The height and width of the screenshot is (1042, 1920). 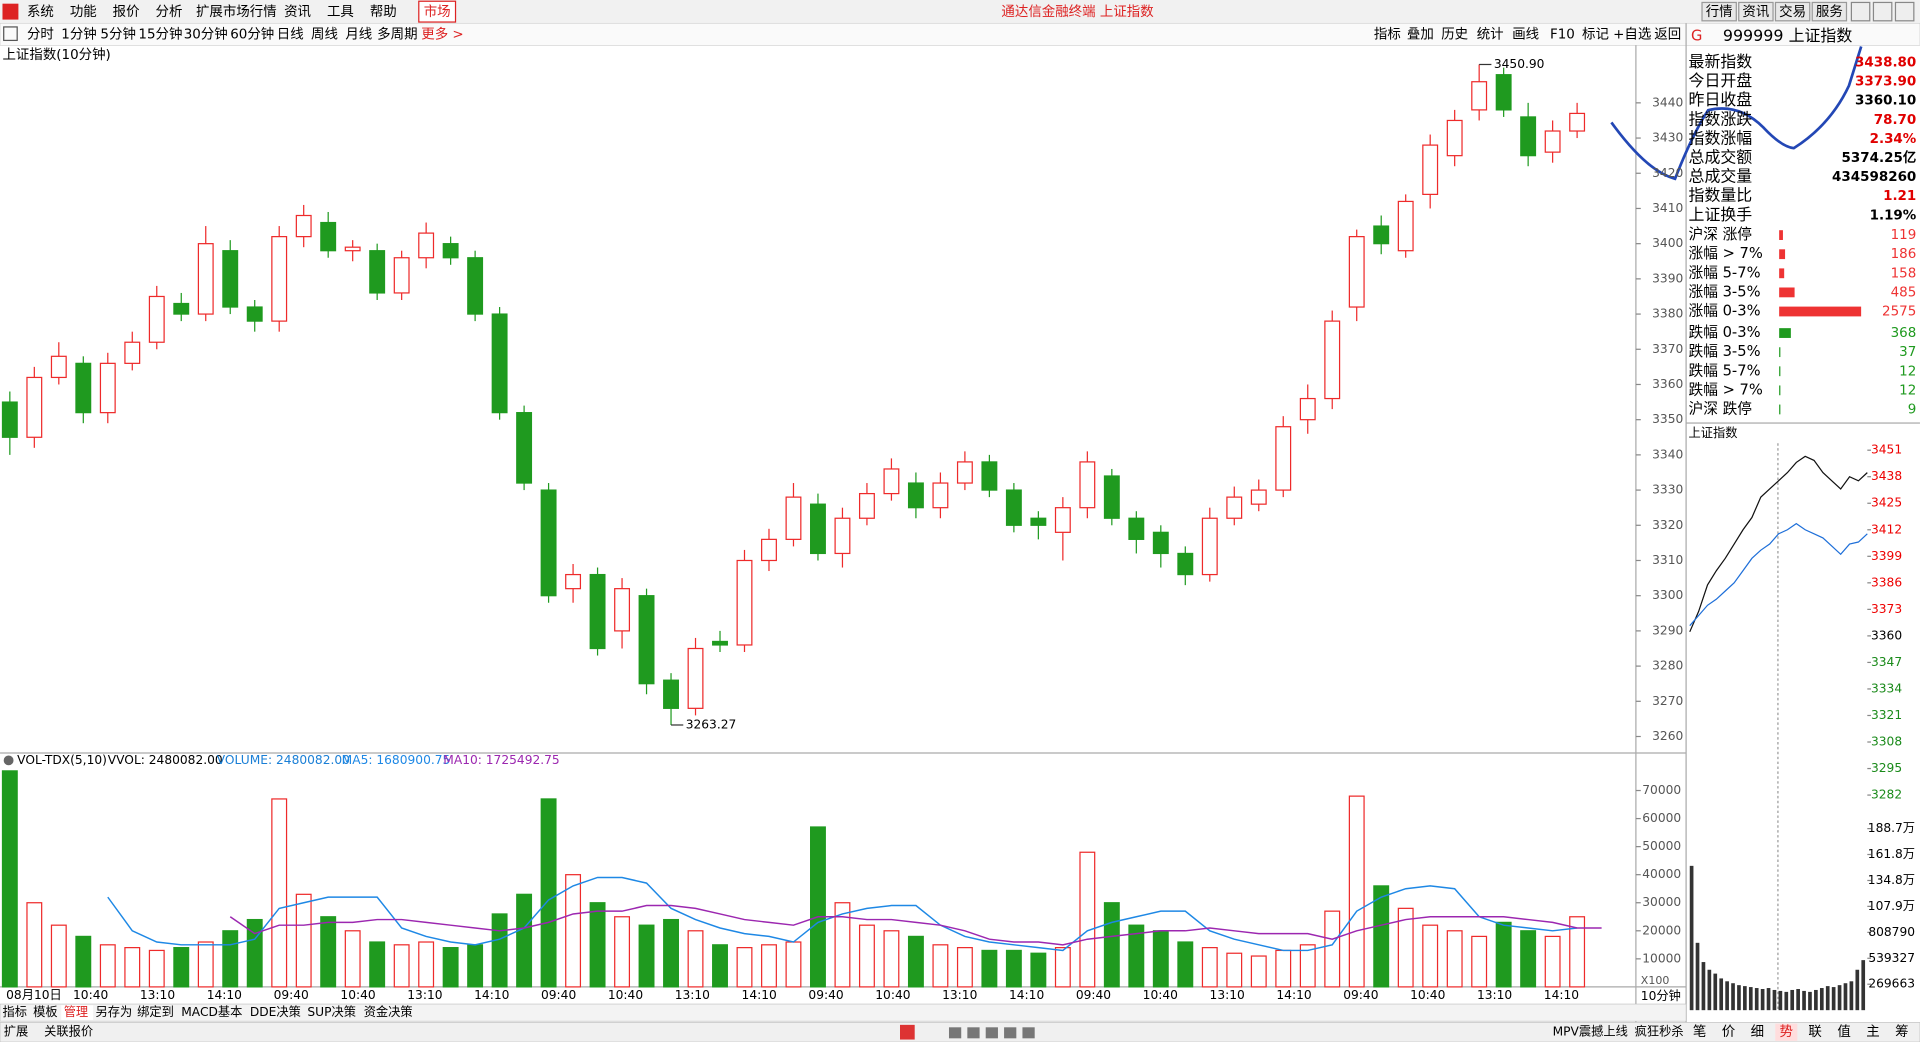 What do you see at coordinates (1659, 1031) in the screenshot?
I see `promo-link: 疯狂秒杀` at bounding box center [1659, 1031].